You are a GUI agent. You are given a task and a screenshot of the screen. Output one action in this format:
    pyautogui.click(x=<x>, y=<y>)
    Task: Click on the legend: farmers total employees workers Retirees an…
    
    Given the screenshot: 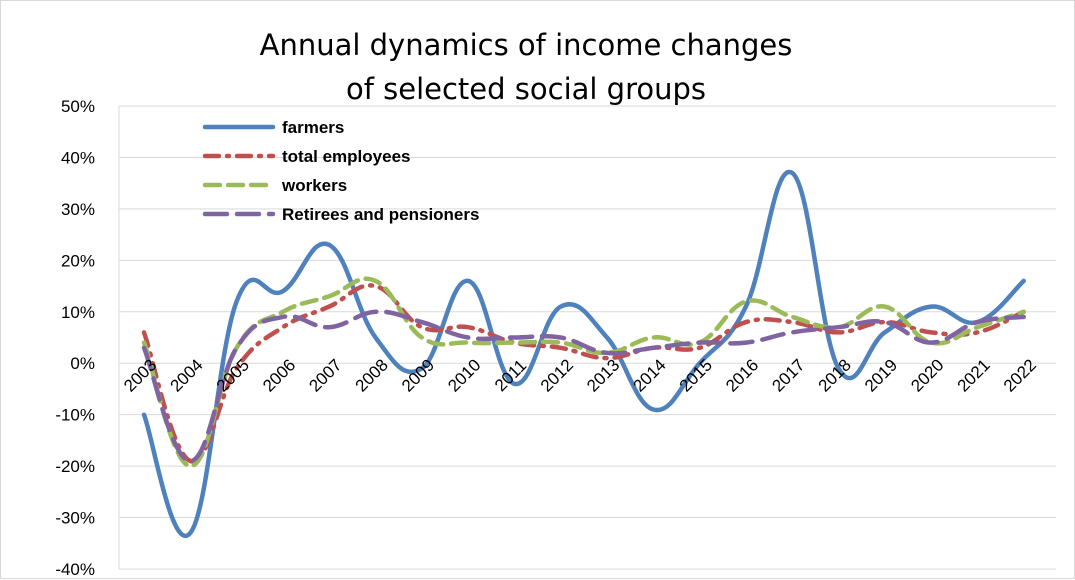 What is the action you would take?
    pyautogui.click(x=342, y=171)
    